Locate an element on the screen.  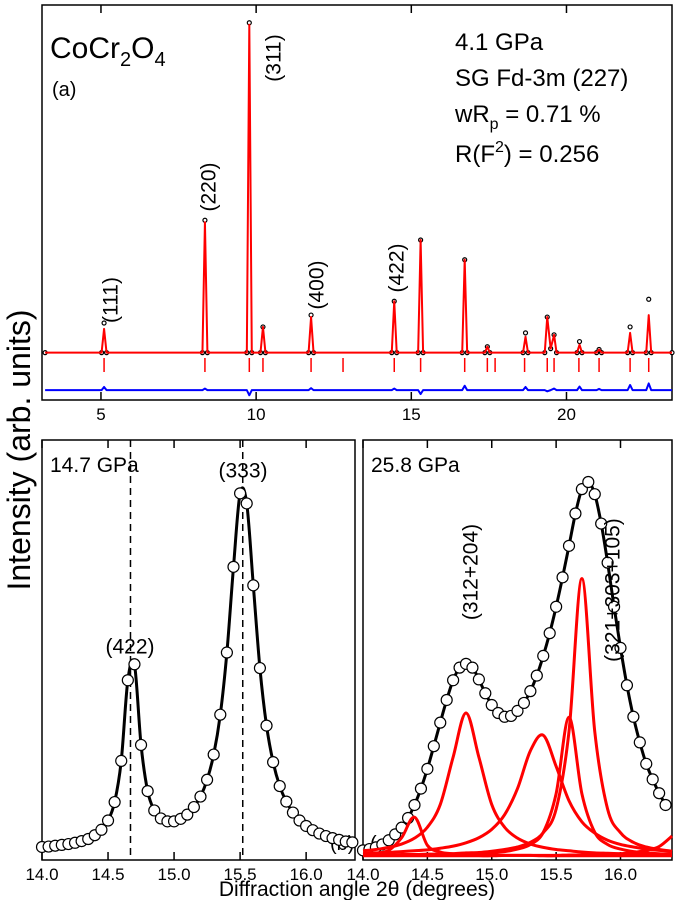
annotation: 4.1 GPa is located at coordinates (499, 42).